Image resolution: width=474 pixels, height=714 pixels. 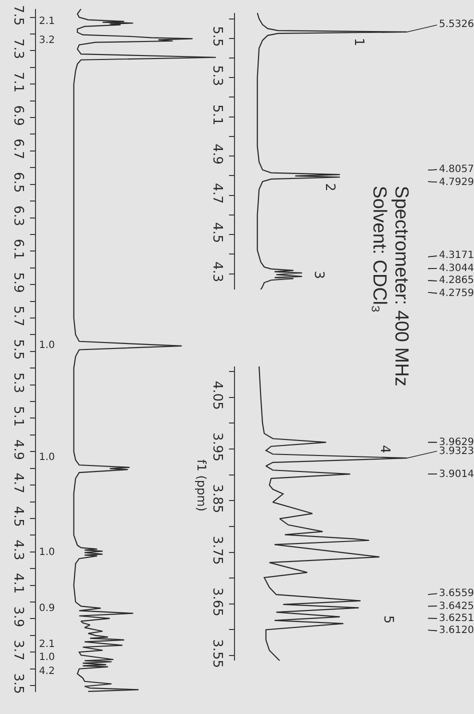 I want to click on annotation: 3.6120, so click(x=456, y=630).